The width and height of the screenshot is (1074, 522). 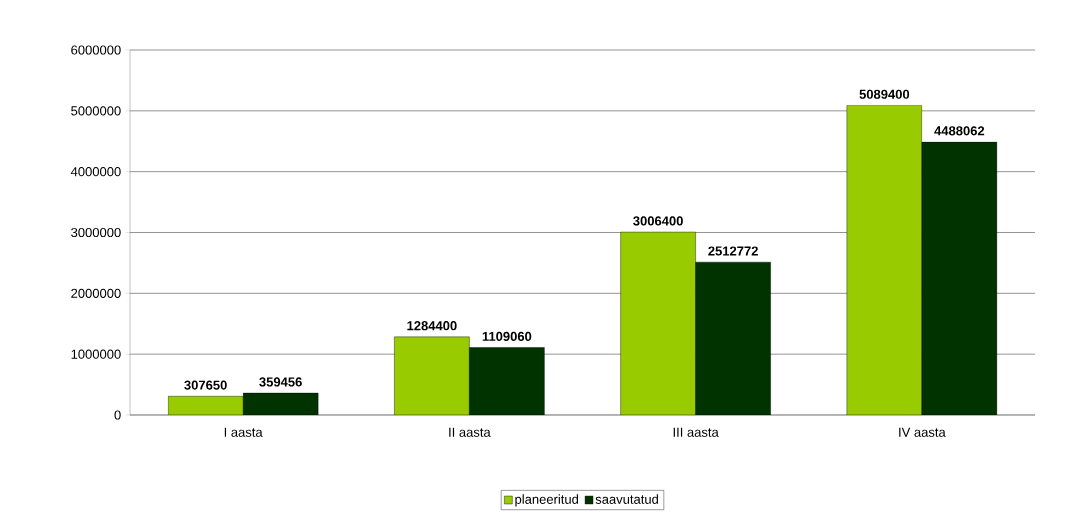 I want to click on data-label: 5089400, so click(x=884, y=94).